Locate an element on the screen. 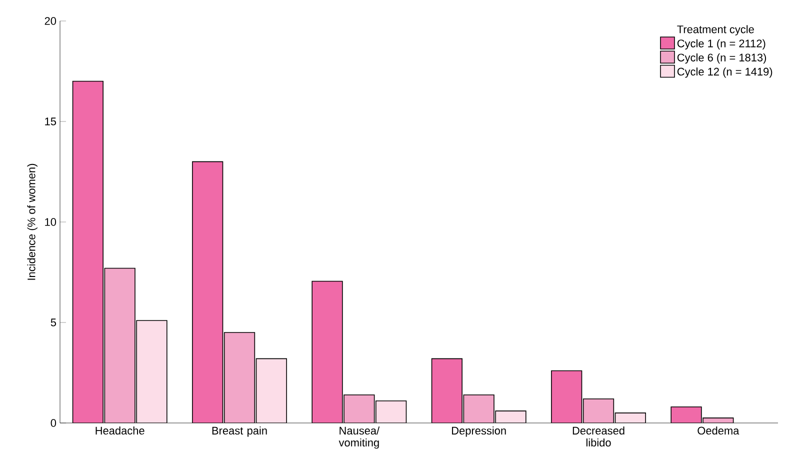 This screenshot has width=788, height=473. legend-title: Treatment cycle is located at coordinates (715, 30).